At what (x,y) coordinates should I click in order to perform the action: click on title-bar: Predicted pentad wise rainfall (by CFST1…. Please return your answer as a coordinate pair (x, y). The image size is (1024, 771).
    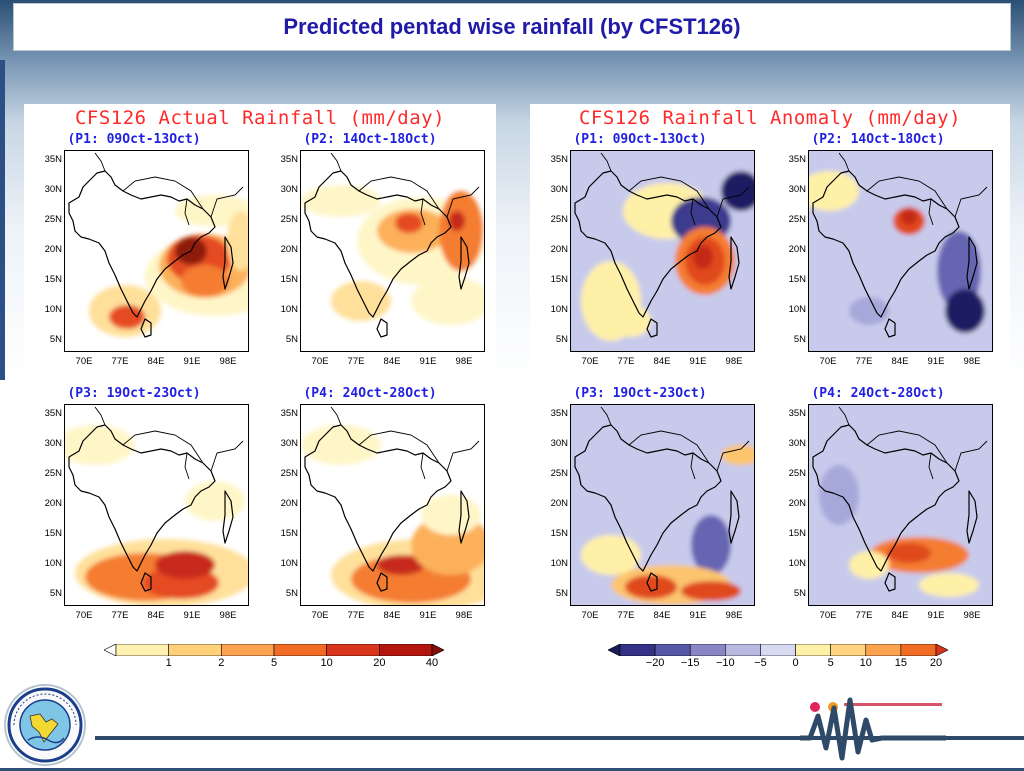
    Looking at the image, I should click on (512, 27).